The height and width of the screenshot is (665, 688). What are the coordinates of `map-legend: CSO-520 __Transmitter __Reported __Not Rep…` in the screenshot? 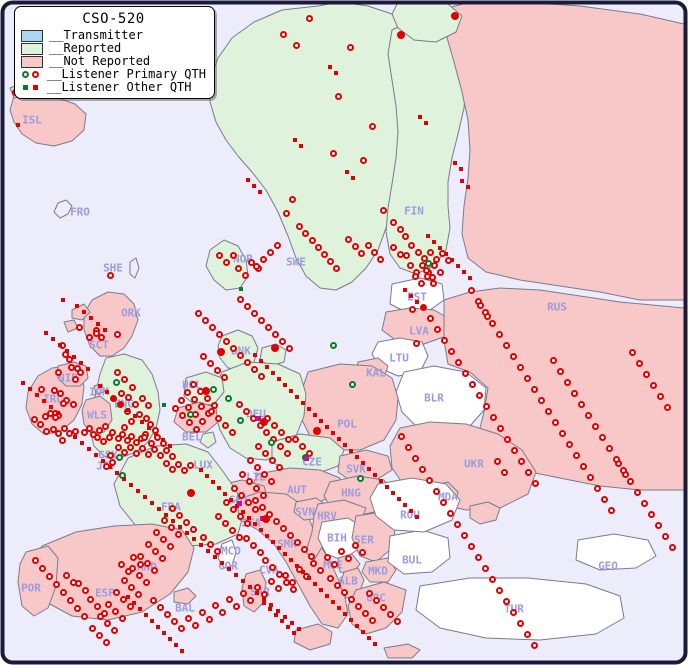 It's located at (114, 52).